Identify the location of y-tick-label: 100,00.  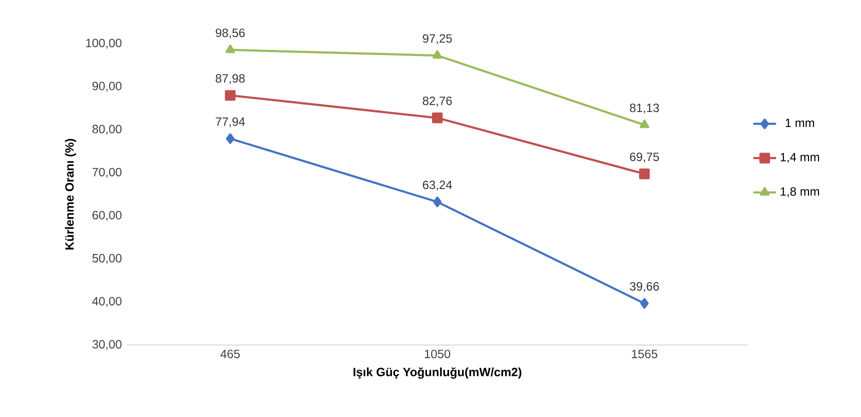
(104, 43).